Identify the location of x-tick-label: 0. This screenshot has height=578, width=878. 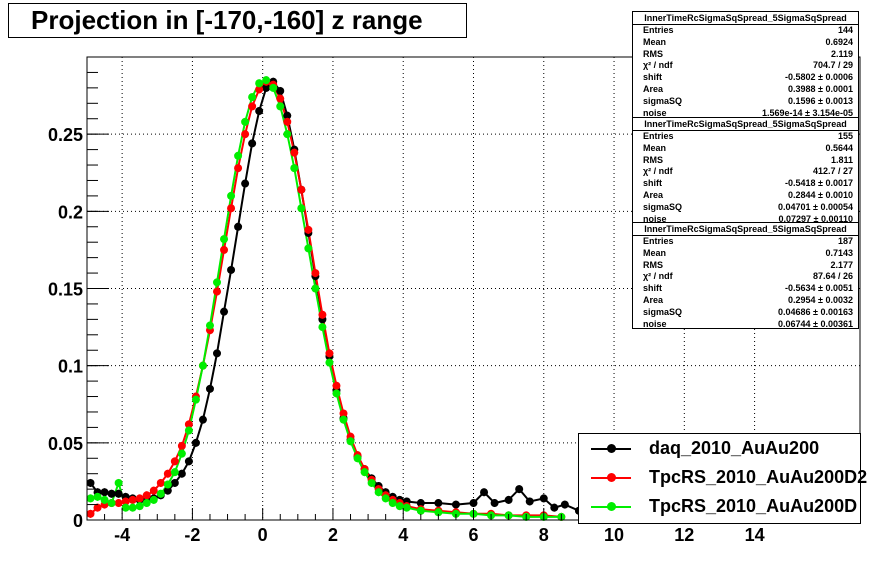
(263, 535).